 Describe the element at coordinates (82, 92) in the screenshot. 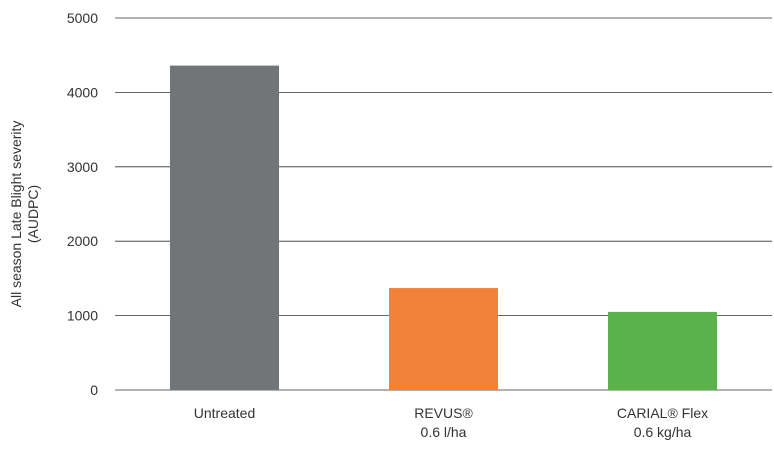

I see `y-tick-label: 4000` at that location.